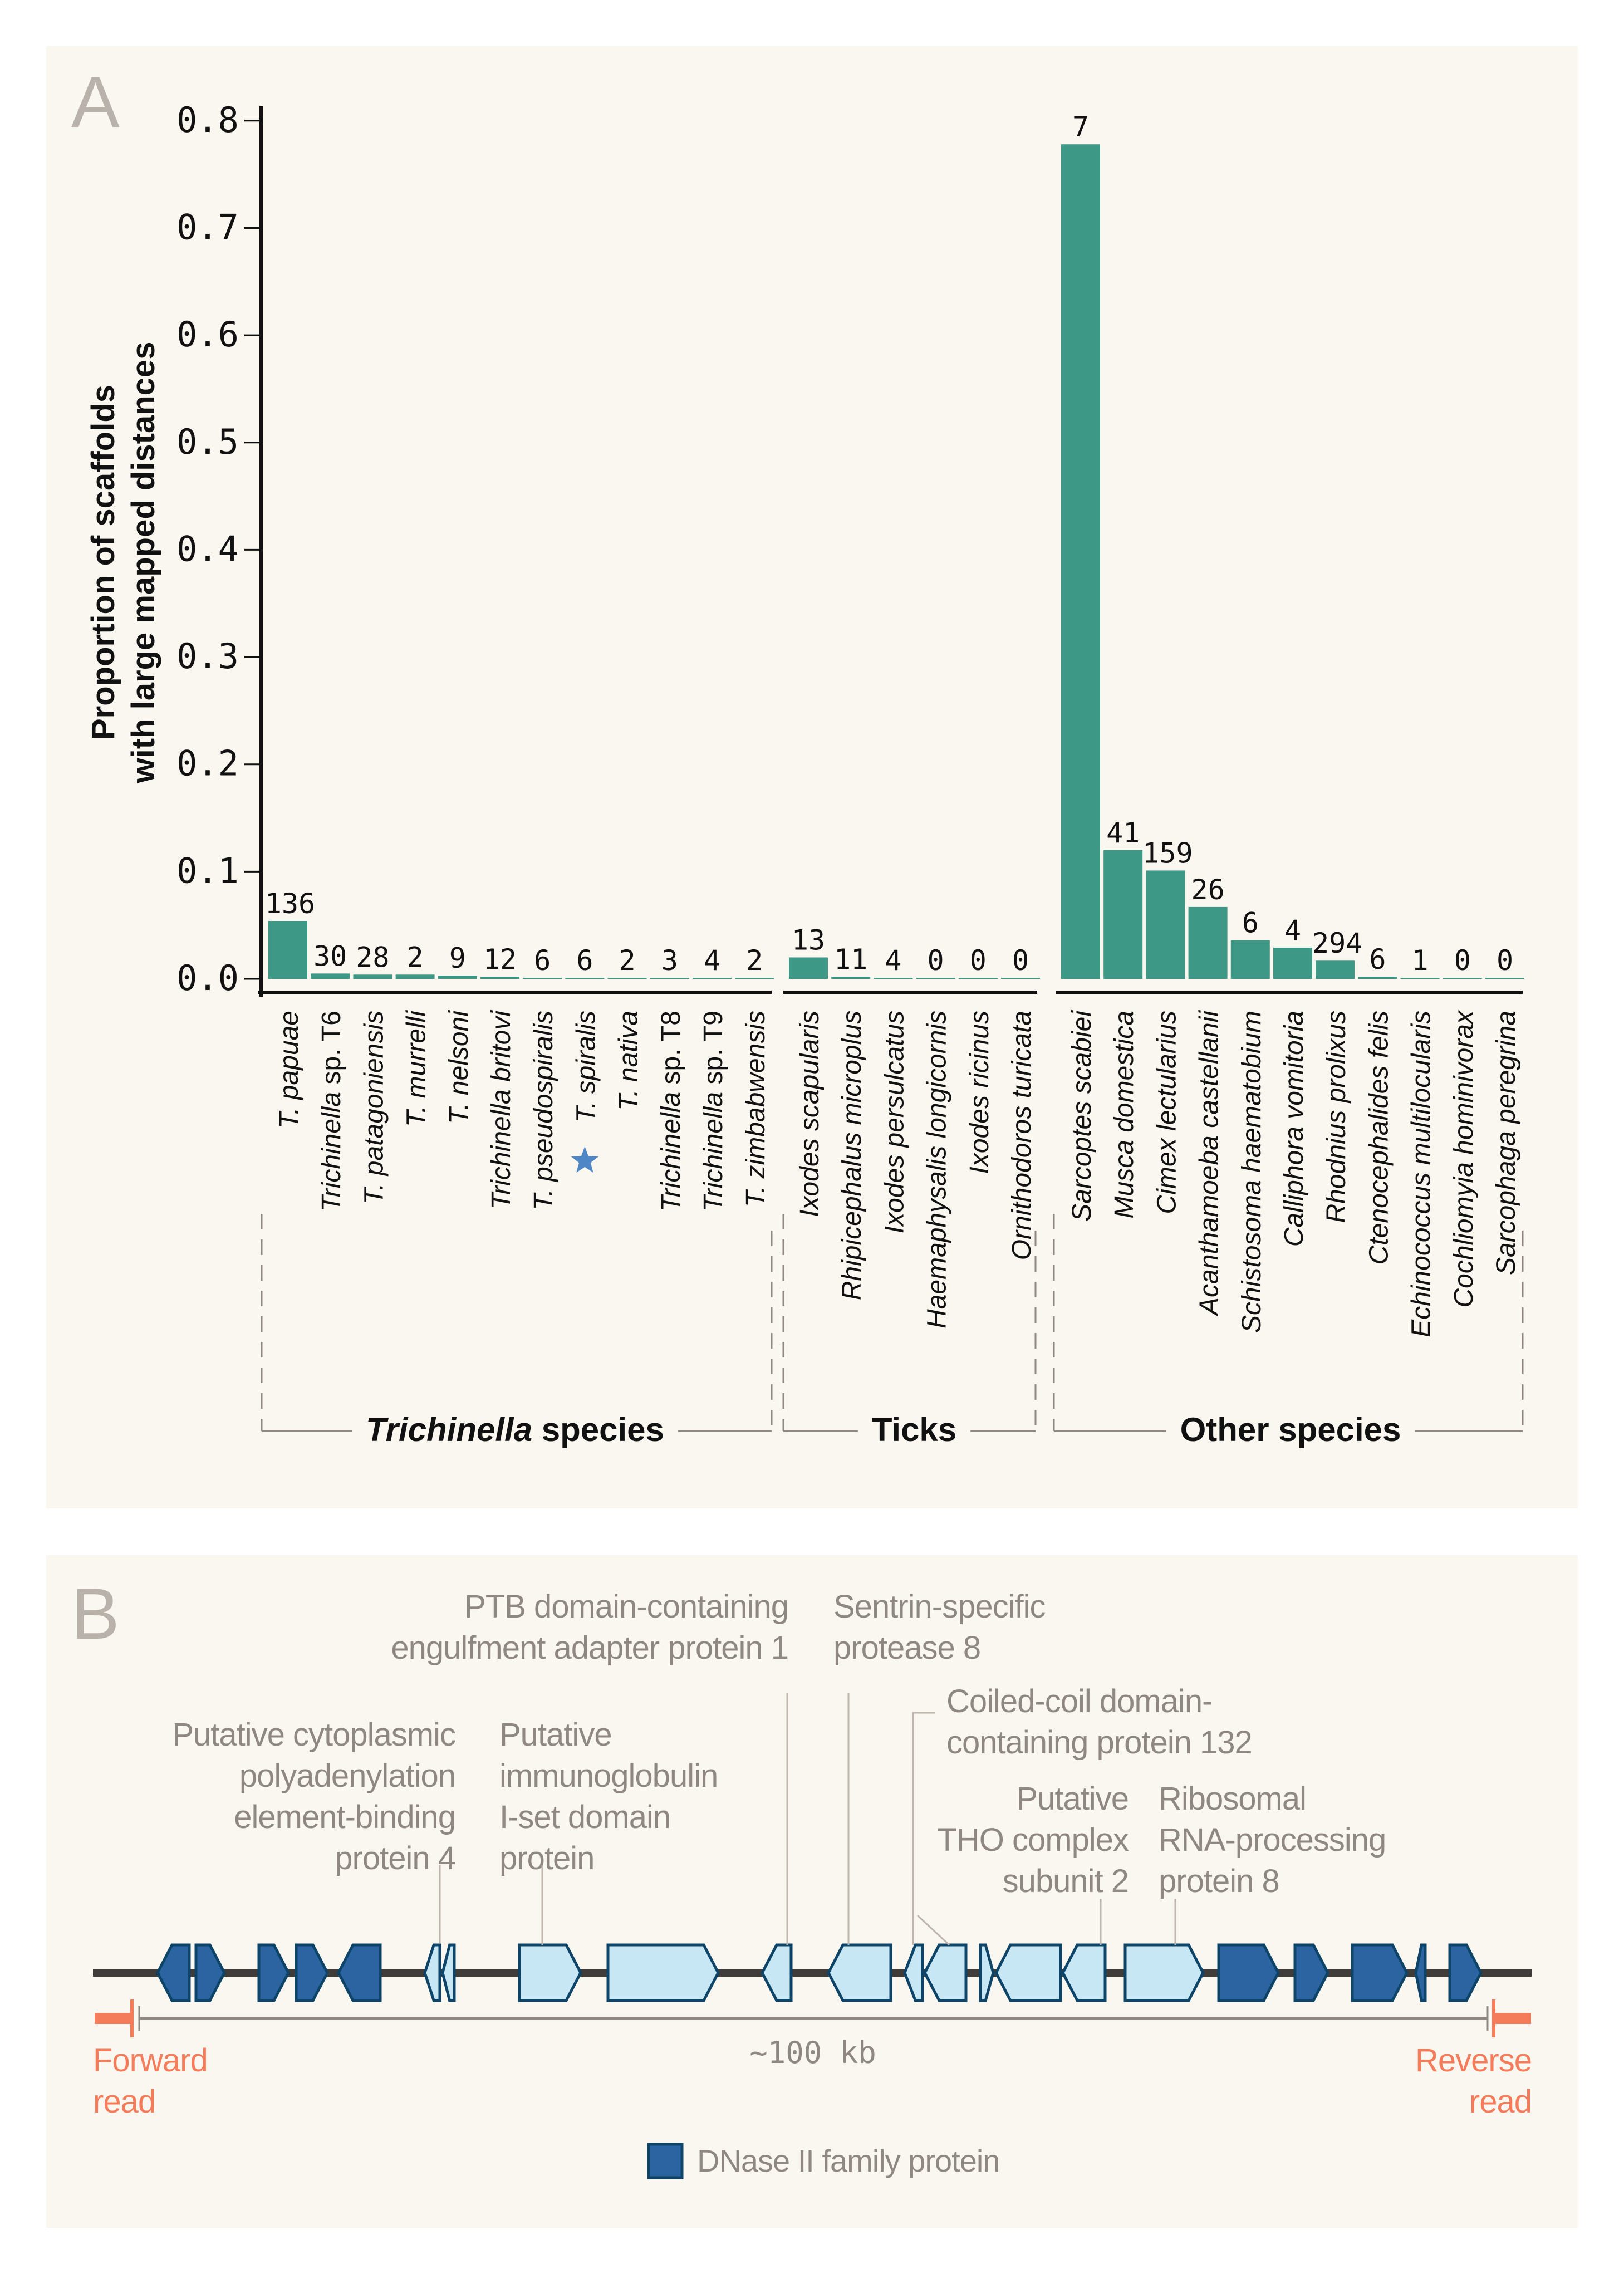 This screenshot has width=1624, height=2274. What do you see at coordinates (1336, 1117) in the screenshot?
I see `x-tick-label: Rhodnius prolixus` at bounding box center [1336, 1117].